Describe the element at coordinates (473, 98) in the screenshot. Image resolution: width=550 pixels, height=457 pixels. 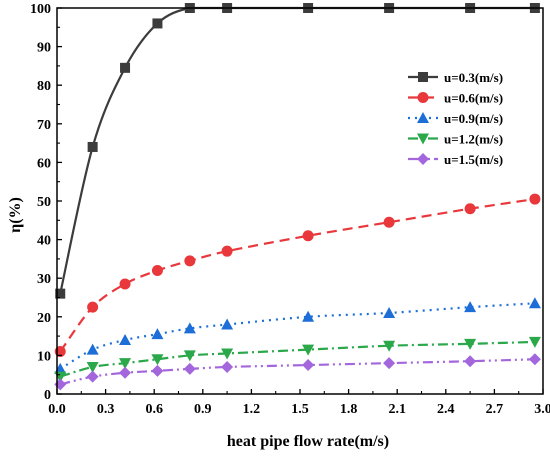
I see `legend-label: u=0.6(m/s)` at that location.